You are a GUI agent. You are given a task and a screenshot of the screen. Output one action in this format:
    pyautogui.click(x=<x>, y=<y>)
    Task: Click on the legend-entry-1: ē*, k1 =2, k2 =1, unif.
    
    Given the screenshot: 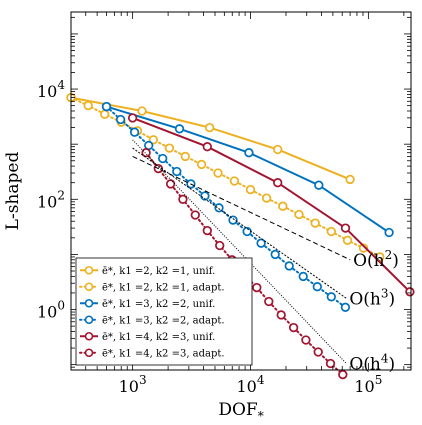 What is the action you would take?
    pyautogui.click(x=147, y=271)
    